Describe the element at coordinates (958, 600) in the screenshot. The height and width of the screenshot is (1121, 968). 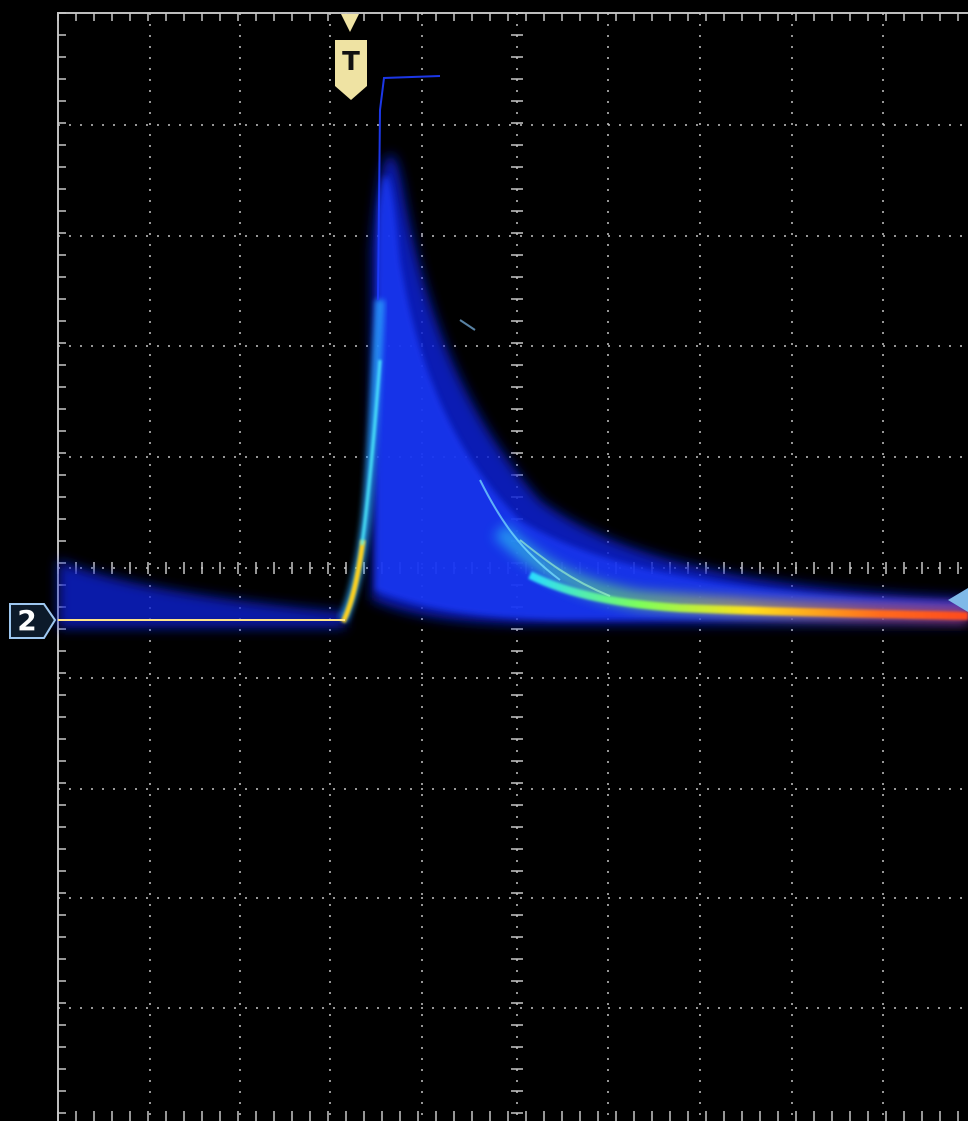
I see `trigger-level-marker-icon` at that location.